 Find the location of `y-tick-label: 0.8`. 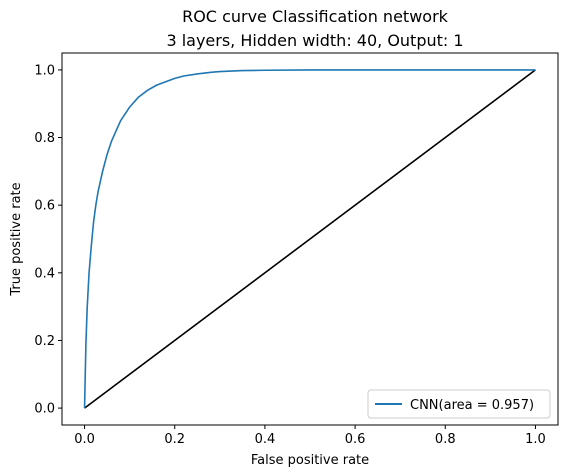

y-tick-label: 0.8 is located at coordinates (44, 138).